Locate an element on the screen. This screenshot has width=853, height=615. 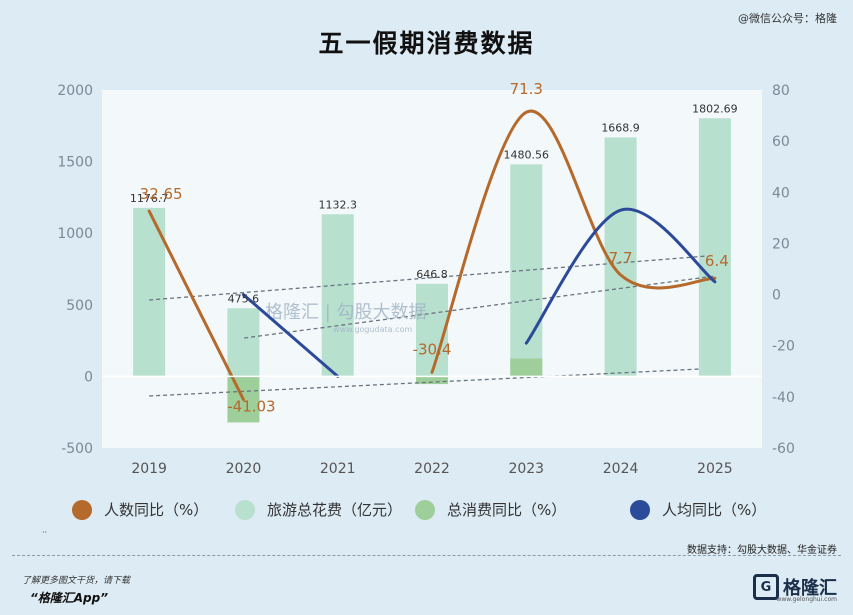
people-yoy-label: 7.7 is located at coordinates (621, 258).